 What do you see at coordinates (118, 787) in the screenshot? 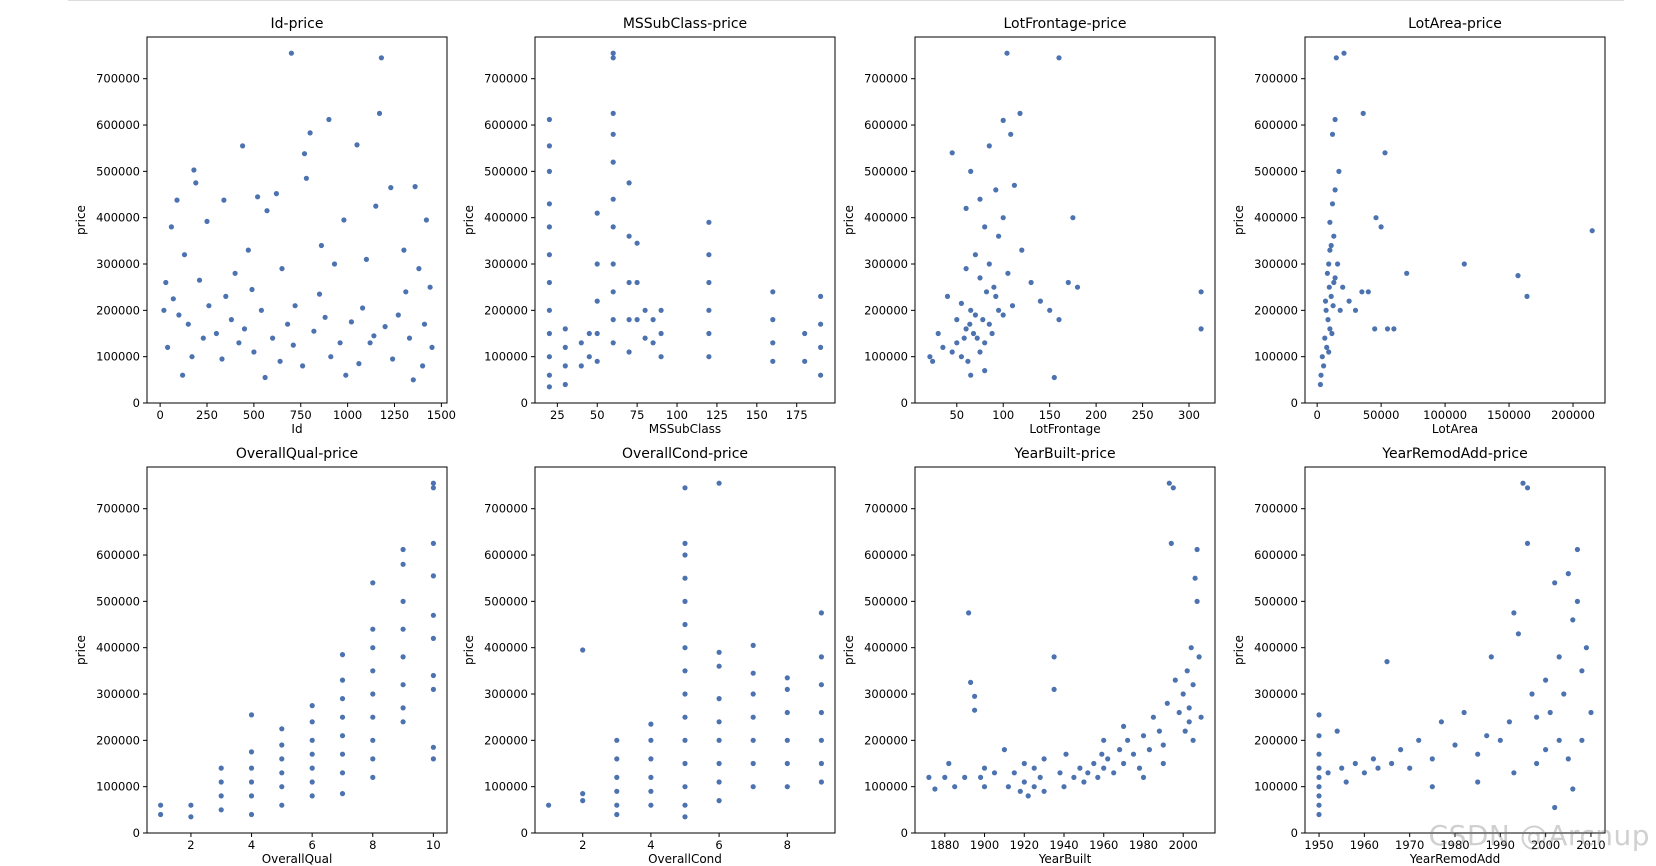
I see `y-tick-label: 100000` at bounding box center [118, 787].